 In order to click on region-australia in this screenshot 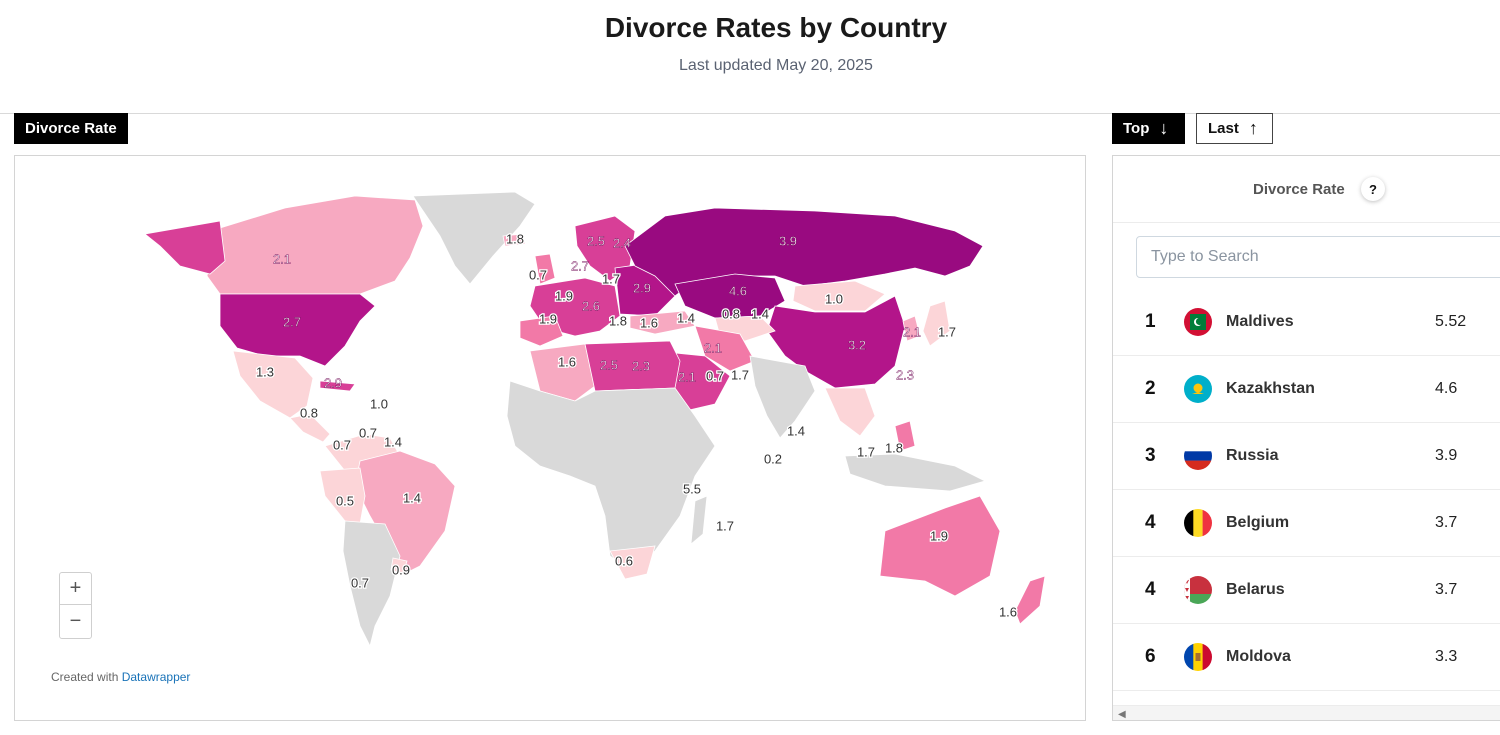, I will do `click(940, 546)`.